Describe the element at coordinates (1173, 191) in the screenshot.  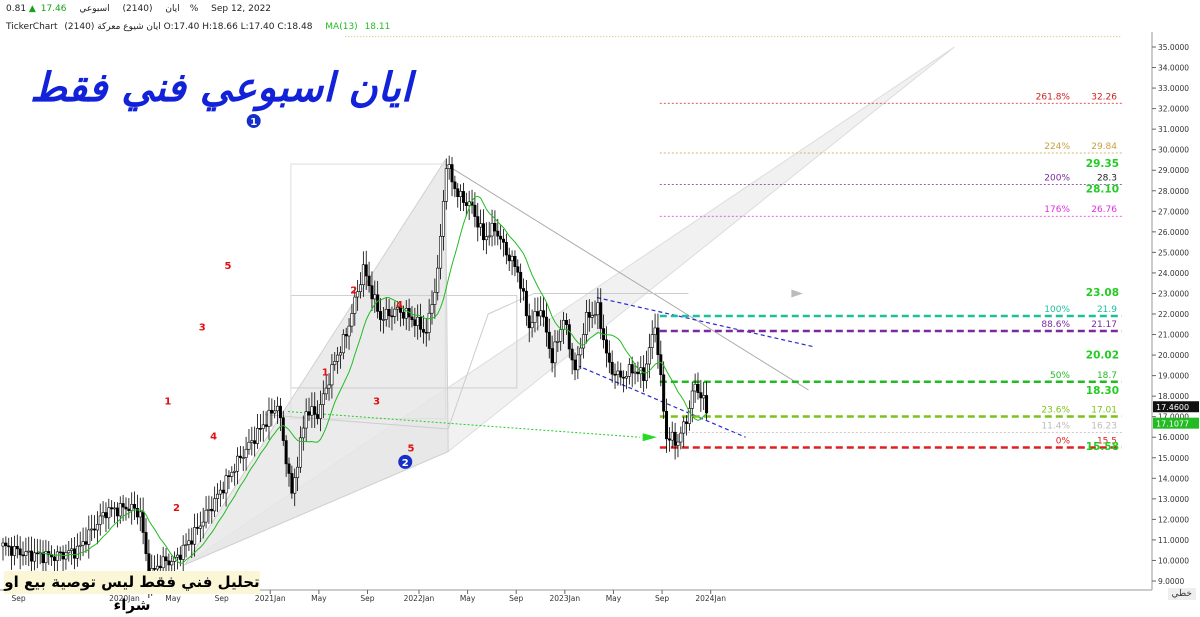
I see `y-tick-label: 28.0000` at that location.